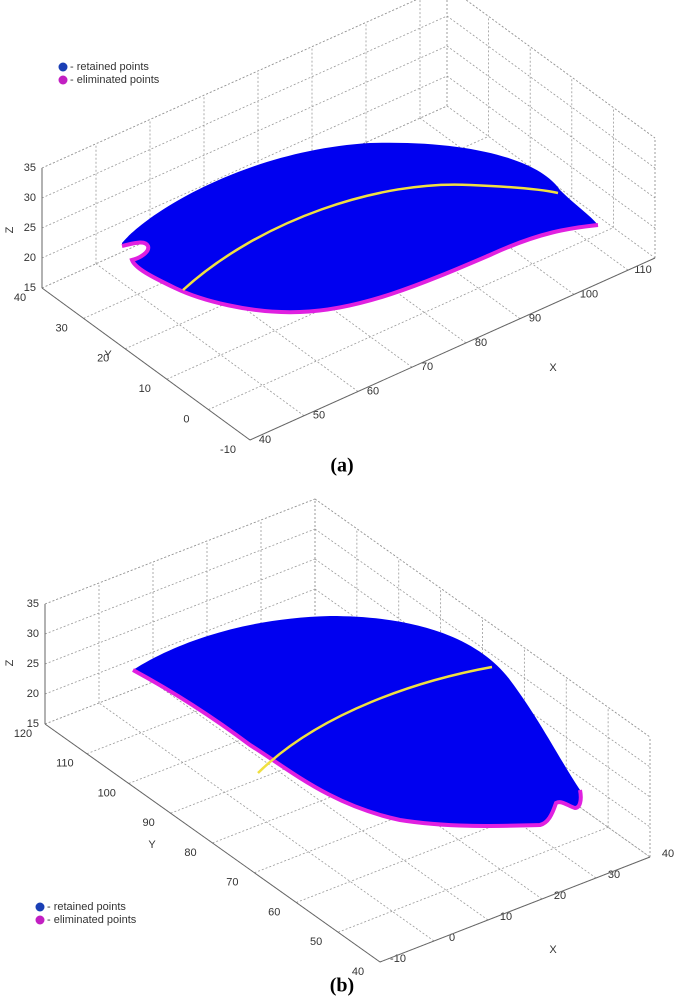 This screenshot has height=1000, width=684. What do you see at coordinates (232, 883) in the screenshot?
I see `y-tick-label: 70` at bounding box center [232, 883].